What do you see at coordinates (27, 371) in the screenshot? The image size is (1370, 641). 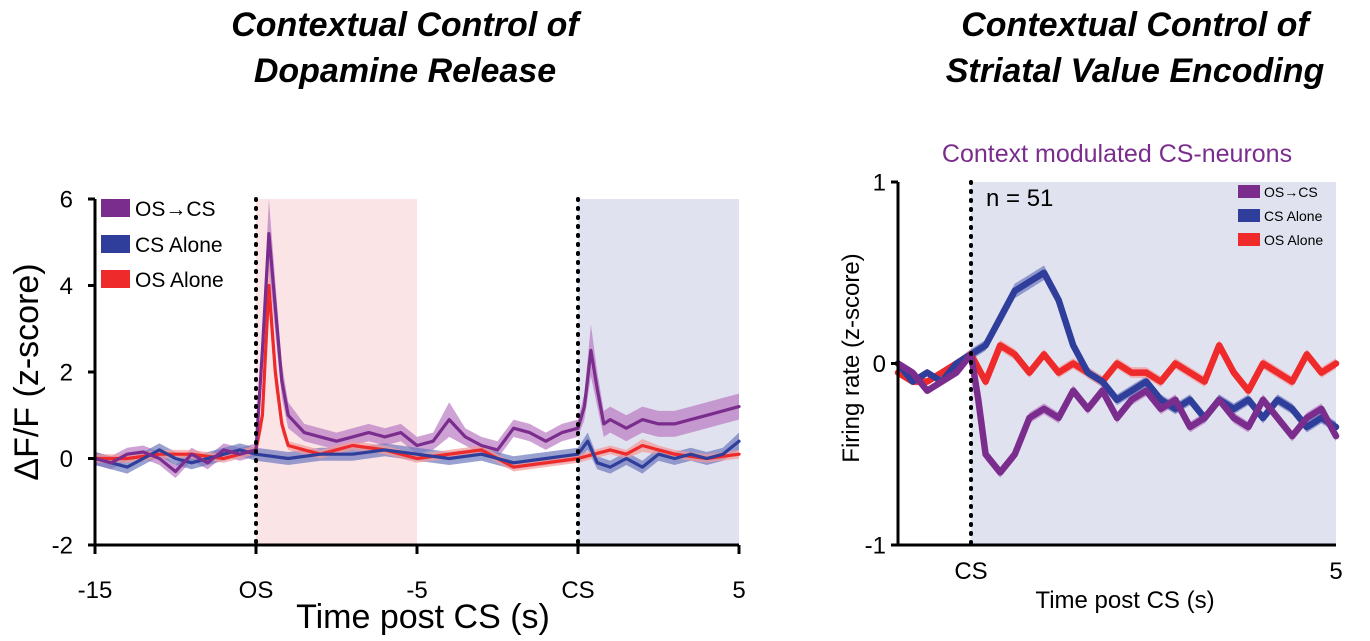 I see `left-y-axis-label: ΔF/F (z-score)` at bounding box center [27, 371].